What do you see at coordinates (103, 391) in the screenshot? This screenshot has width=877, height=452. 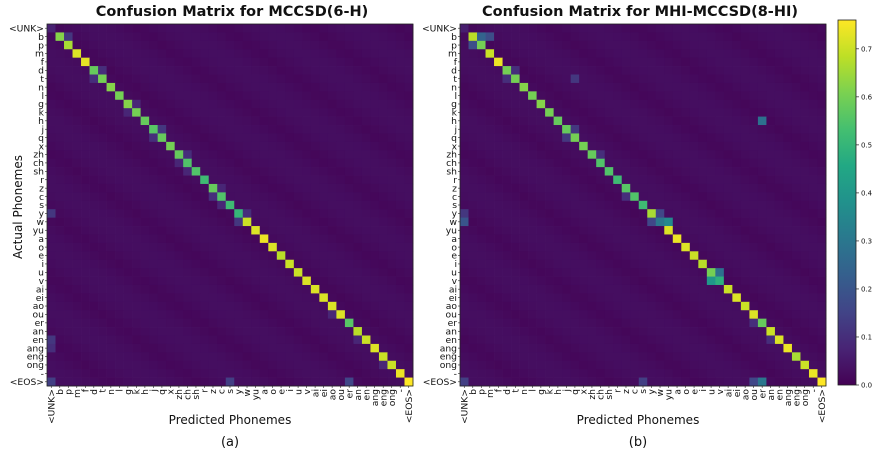 I see `x-tick-label: t` at bounding box center [103, 391].